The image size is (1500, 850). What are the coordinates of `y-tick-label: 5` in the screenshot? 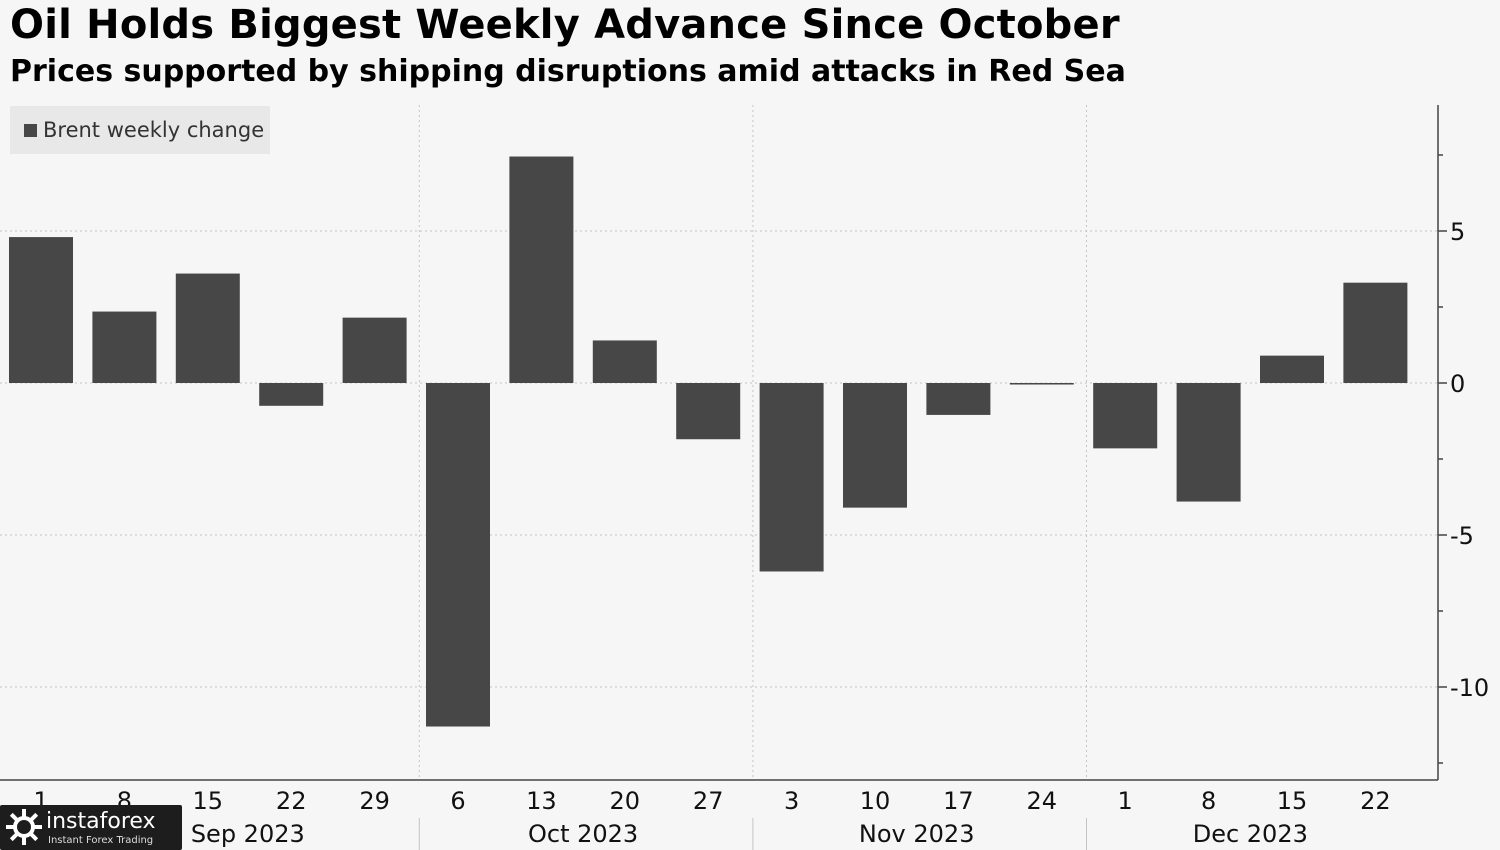 It's located at (1457, 232).